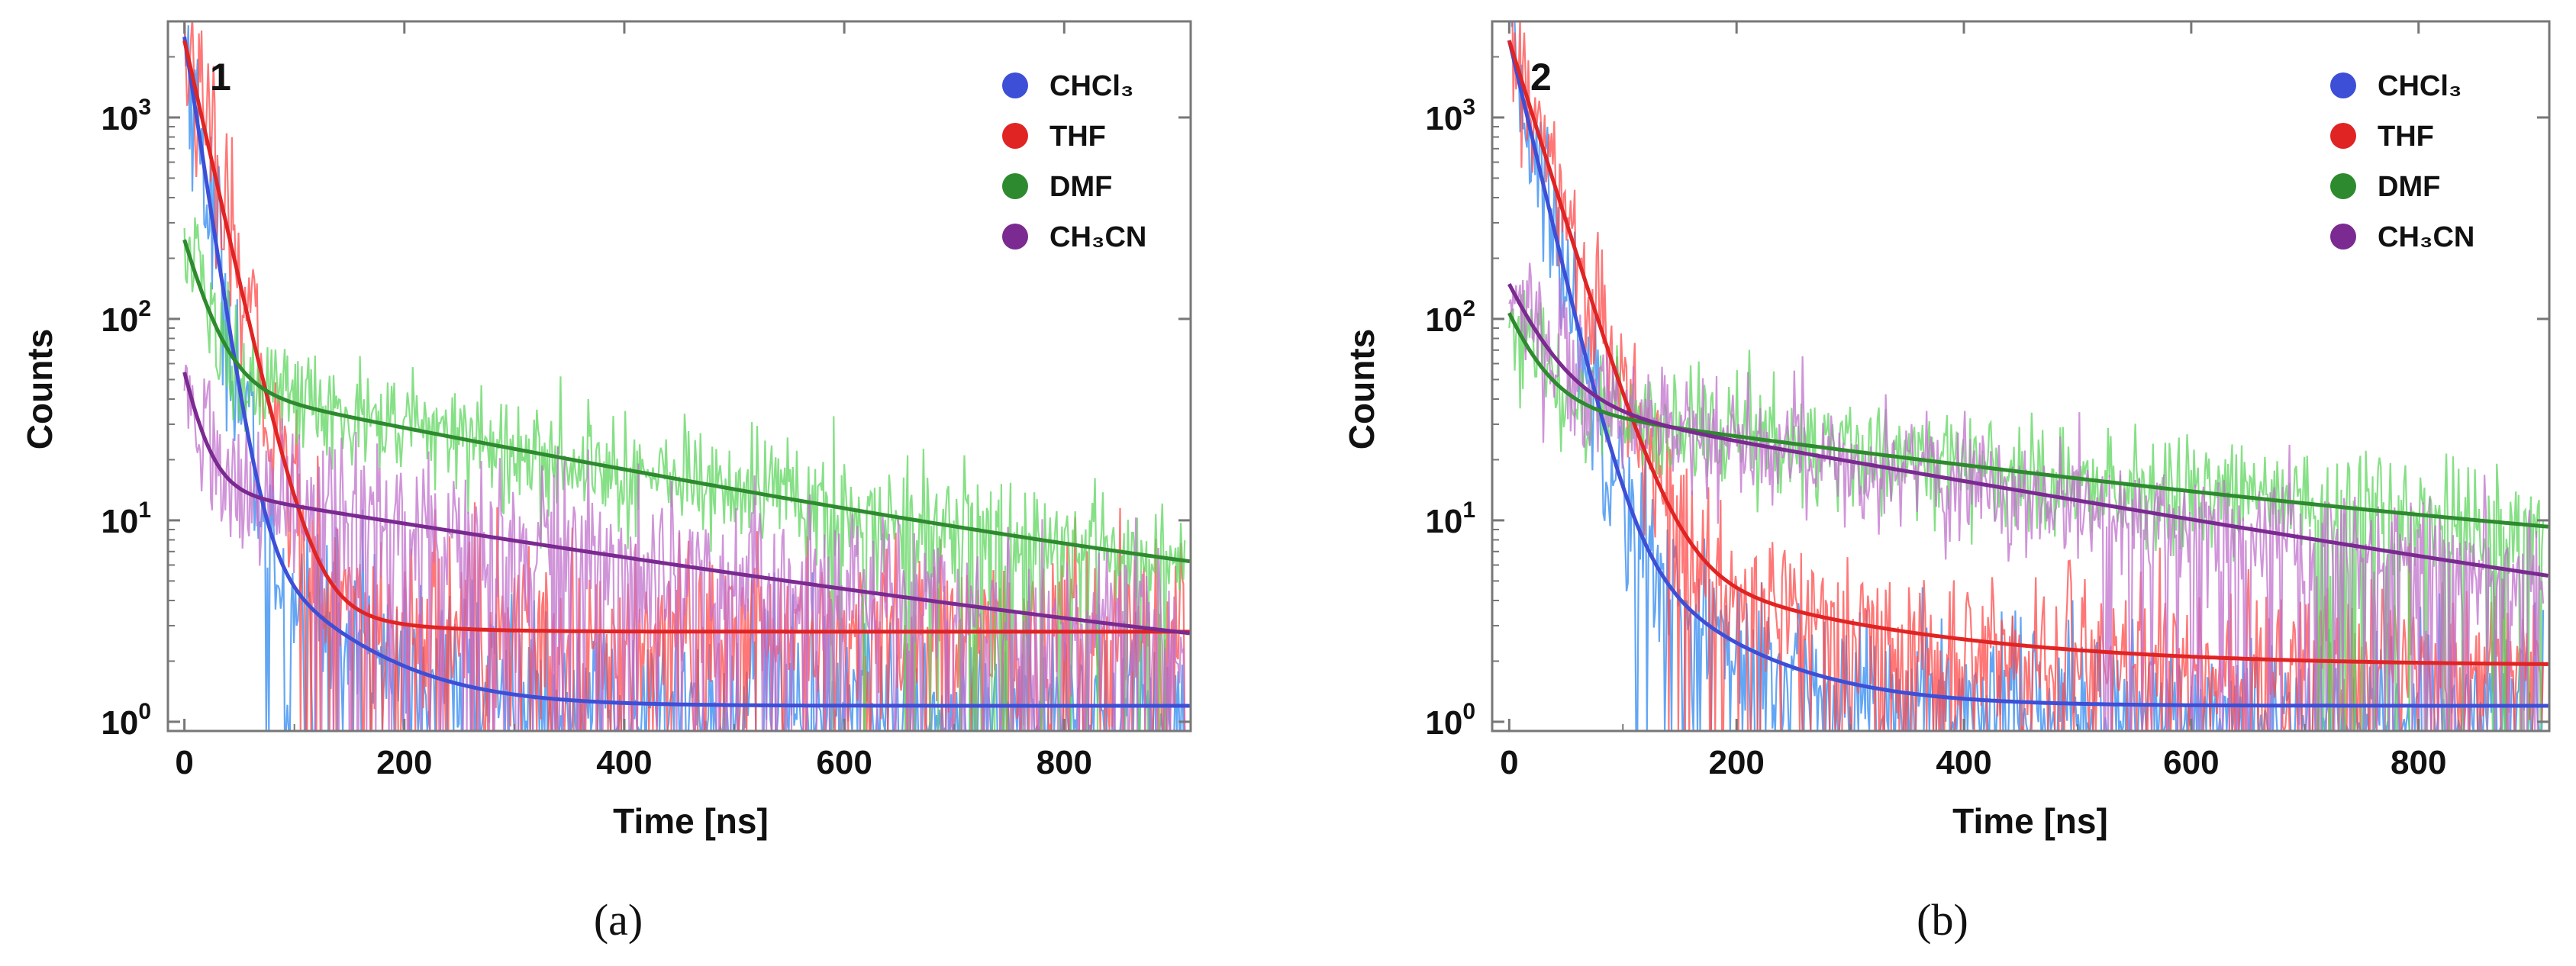  What do you see at coordinates (1091, 86) in the screenshot?
I see `legend-label-a-1: CHCl₃` at bounding box center [1091, 86].